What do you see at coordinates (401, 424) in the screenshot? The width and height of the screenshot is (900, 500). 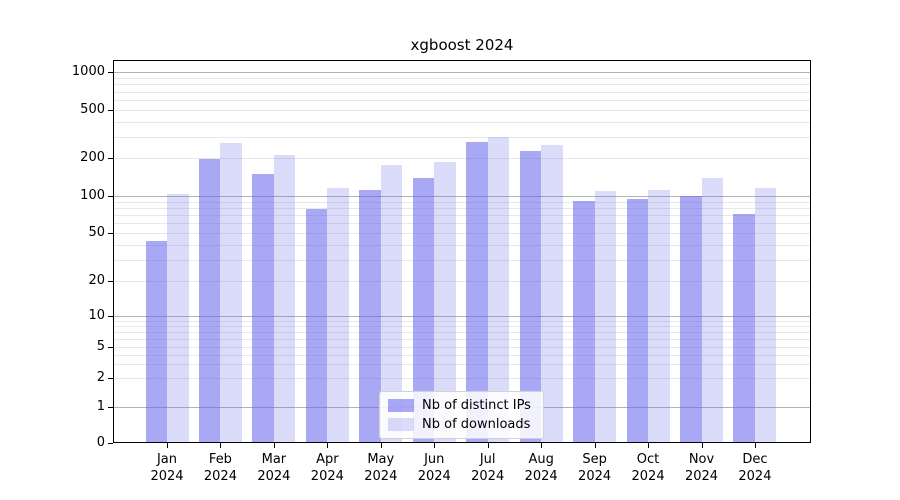 I see `legend-swatch-downloads-icon` at bounding box center [401, 424].